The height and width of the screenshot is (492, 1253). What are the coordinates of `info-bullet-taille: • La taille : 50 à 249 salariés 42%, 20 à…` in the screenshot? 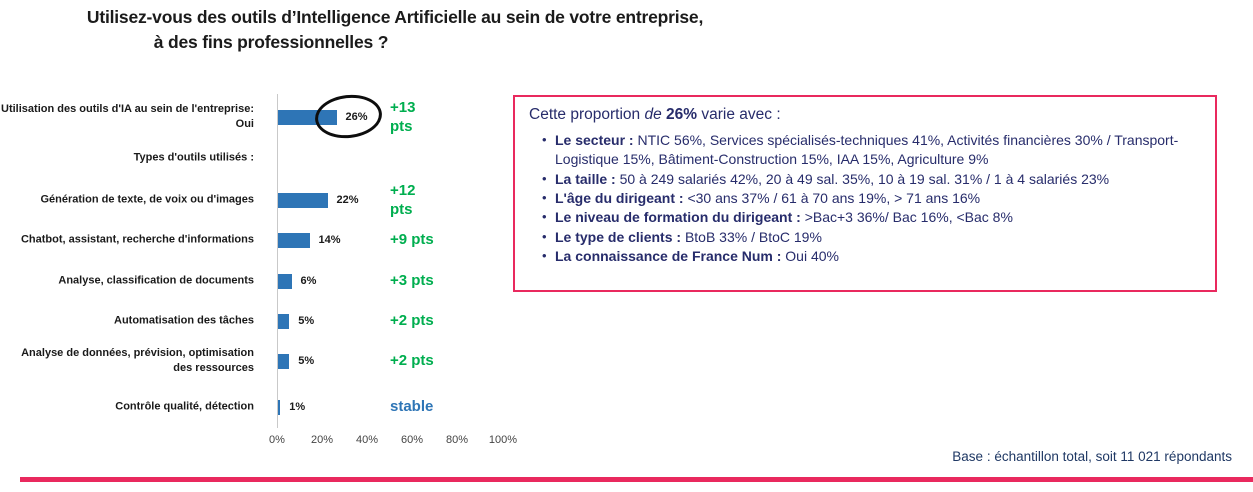 It's located at (859, 179).